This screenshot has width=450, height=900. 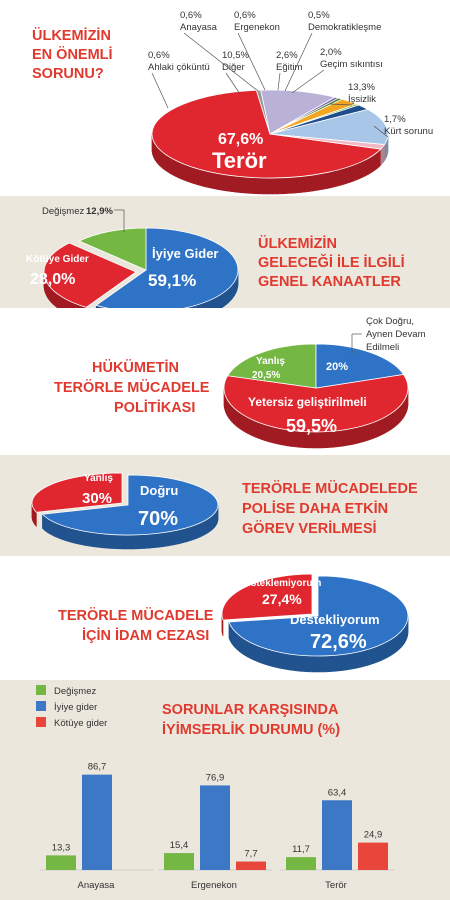 I want to click on labels-death-penalty: Desteklemiyorum 27,4% Destekliyorum 72,6%, so click(x=309, y=615).